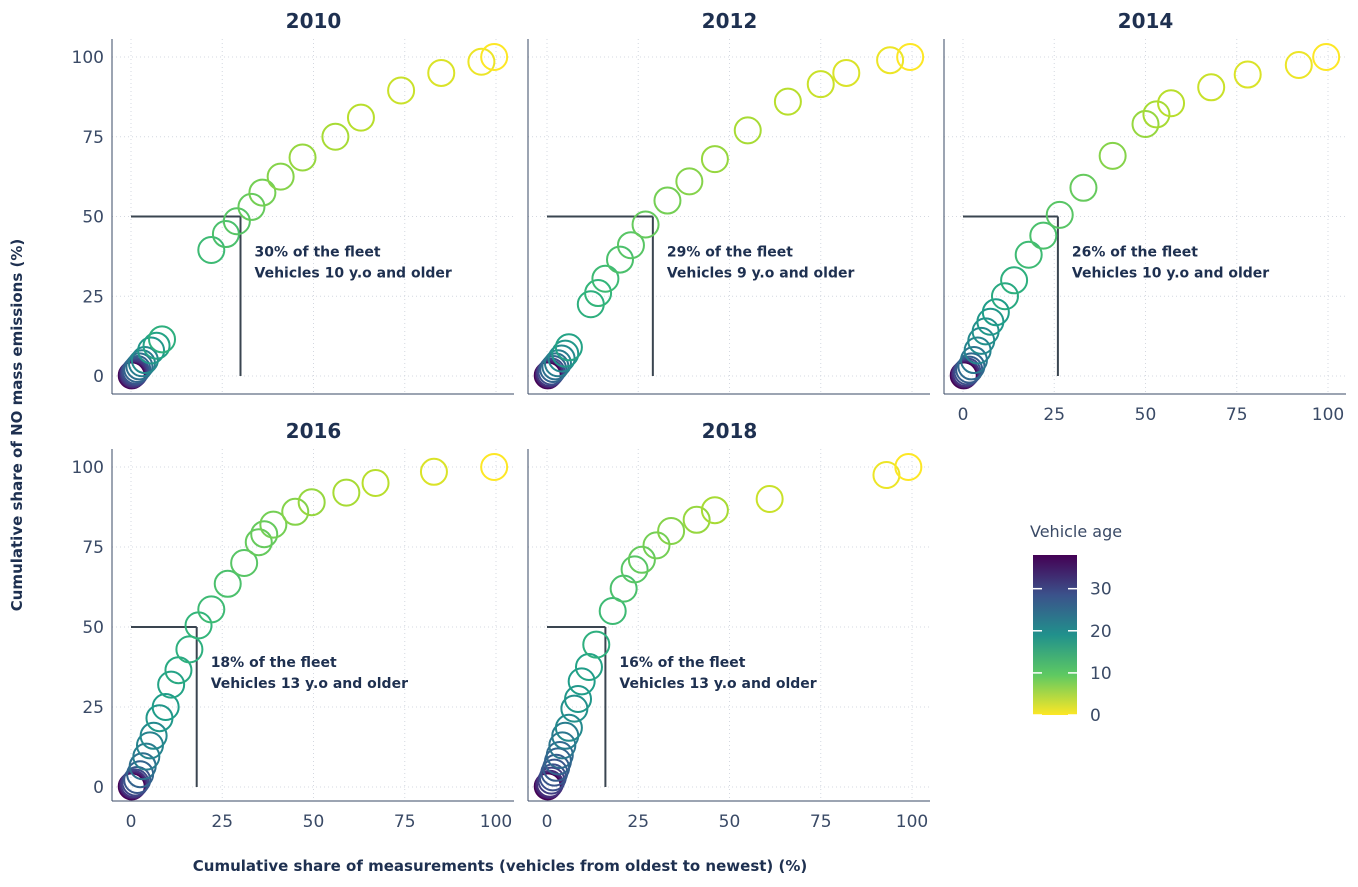  Describe the element at coordinates (318, 253) in the screenshot. I see `annotation-line: 30% of the fleet` at that location.